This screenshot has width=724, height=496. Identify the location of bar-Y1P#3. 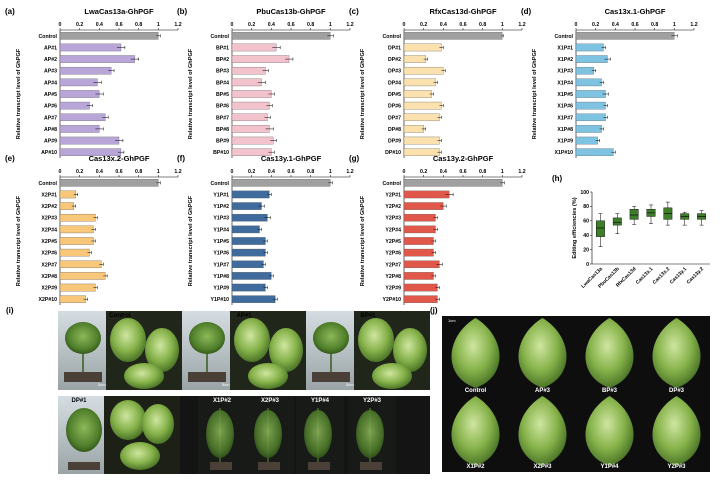
(249, 217).